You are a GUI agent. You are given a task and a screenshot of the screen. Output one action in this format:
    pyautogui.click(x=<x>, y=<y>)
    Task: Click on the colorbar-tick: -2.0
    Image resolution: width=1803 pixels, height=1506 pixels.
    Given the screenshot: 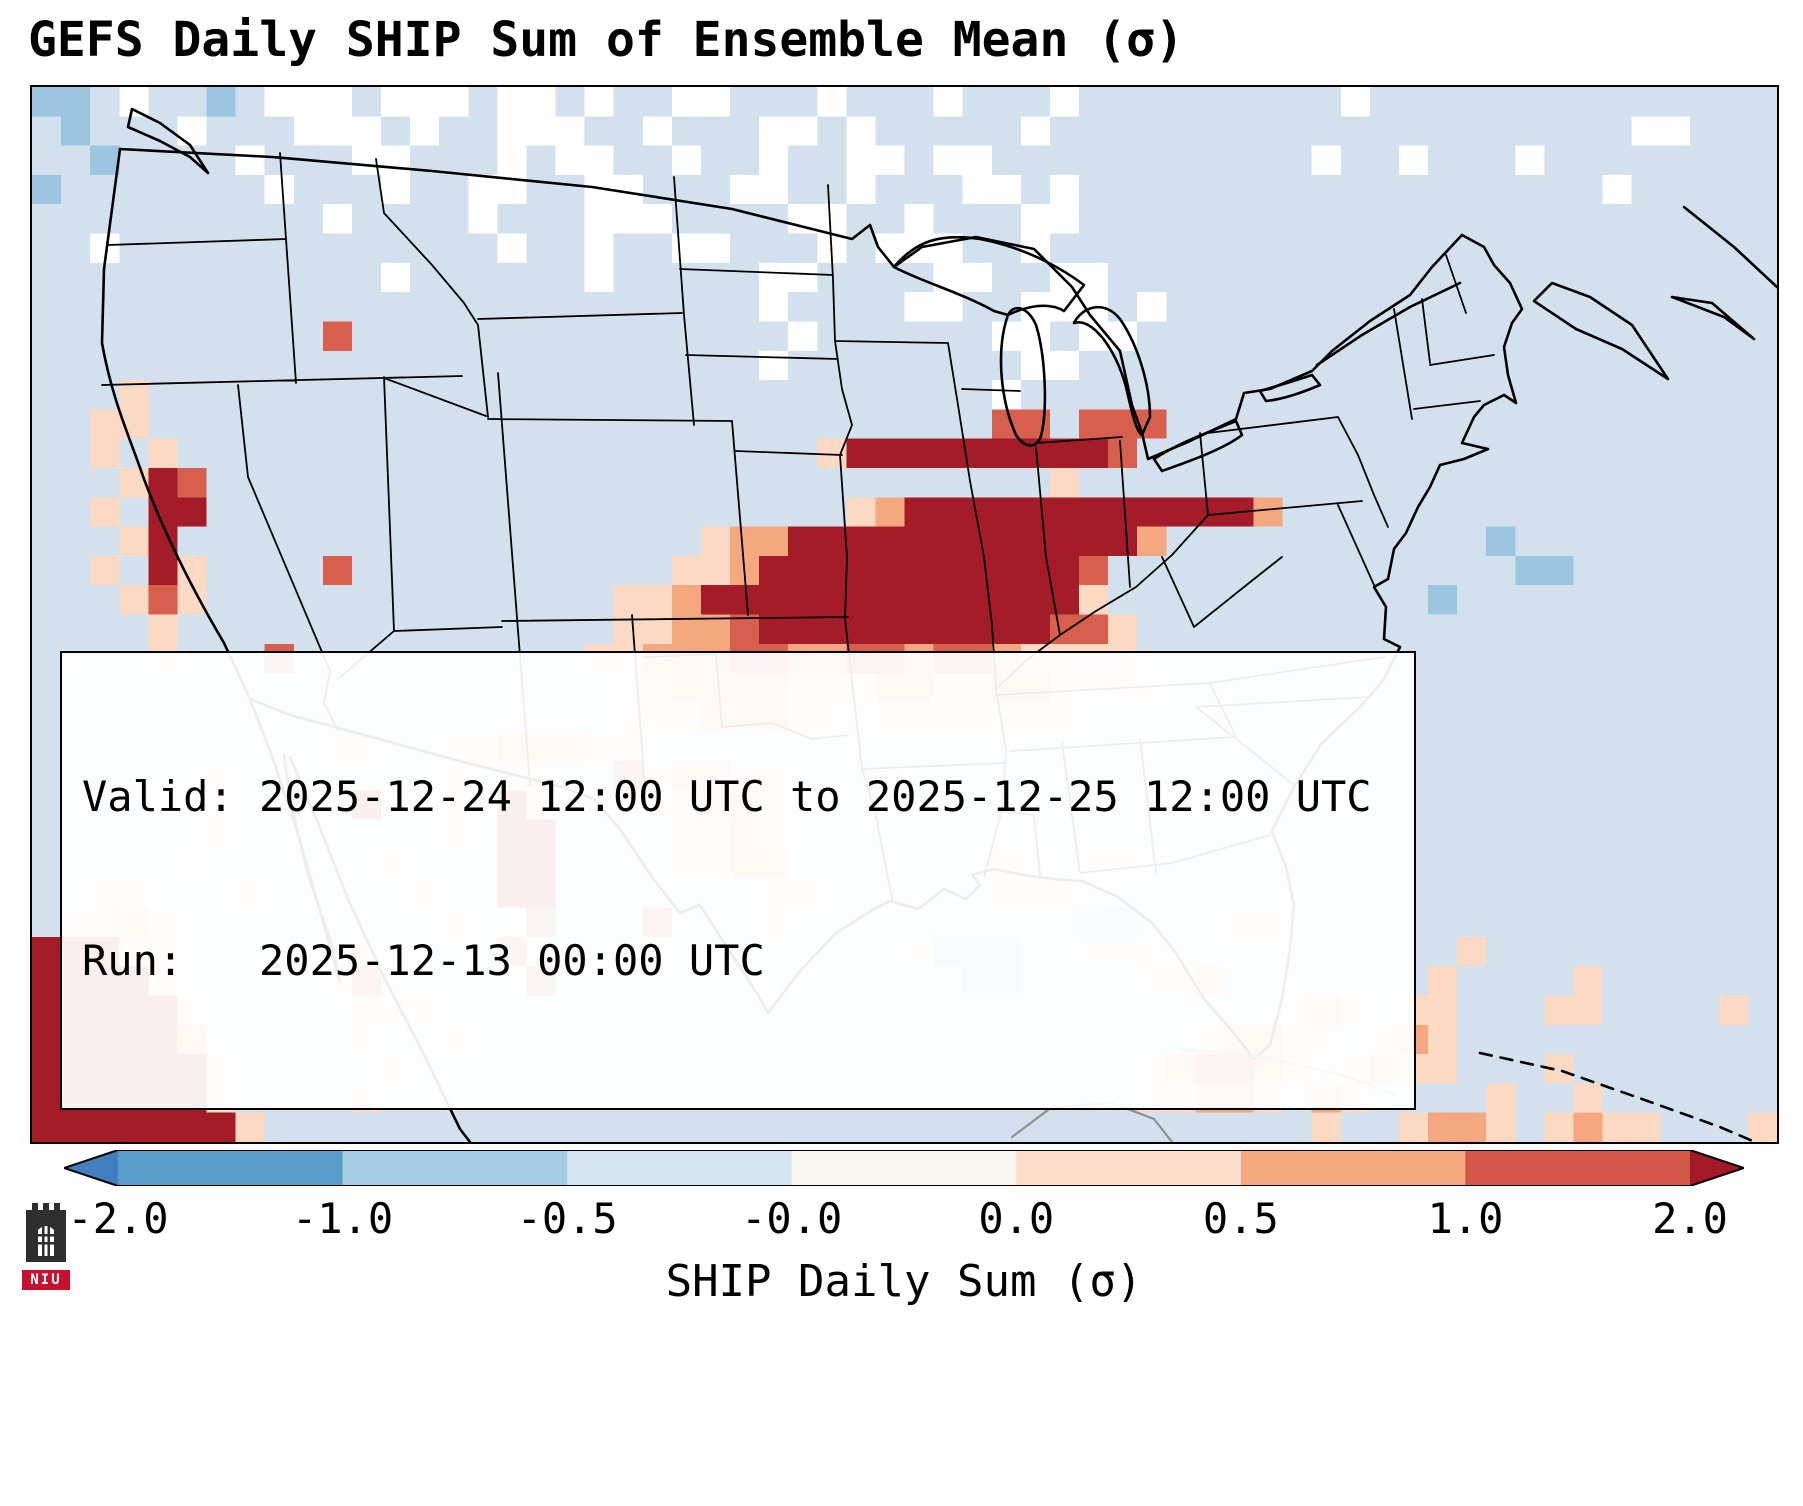 What is the action you would take?
    pyautogui.click(x=118, y=1218)
    